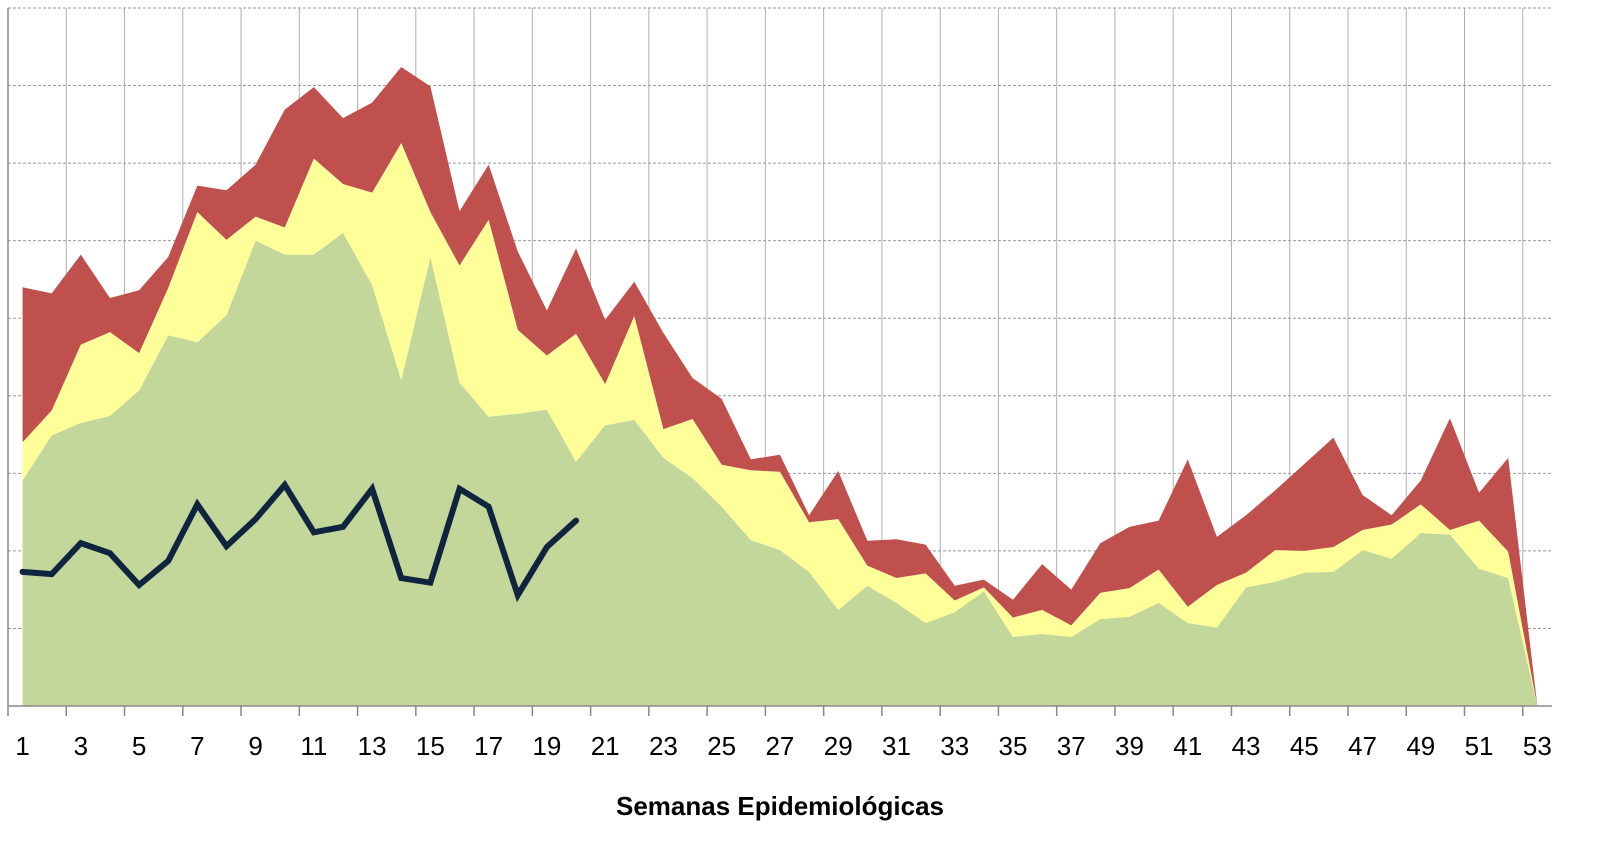 This screenshot has width=1601, height=851. I want to click on x-tick-label: 29, so click(838, 746).